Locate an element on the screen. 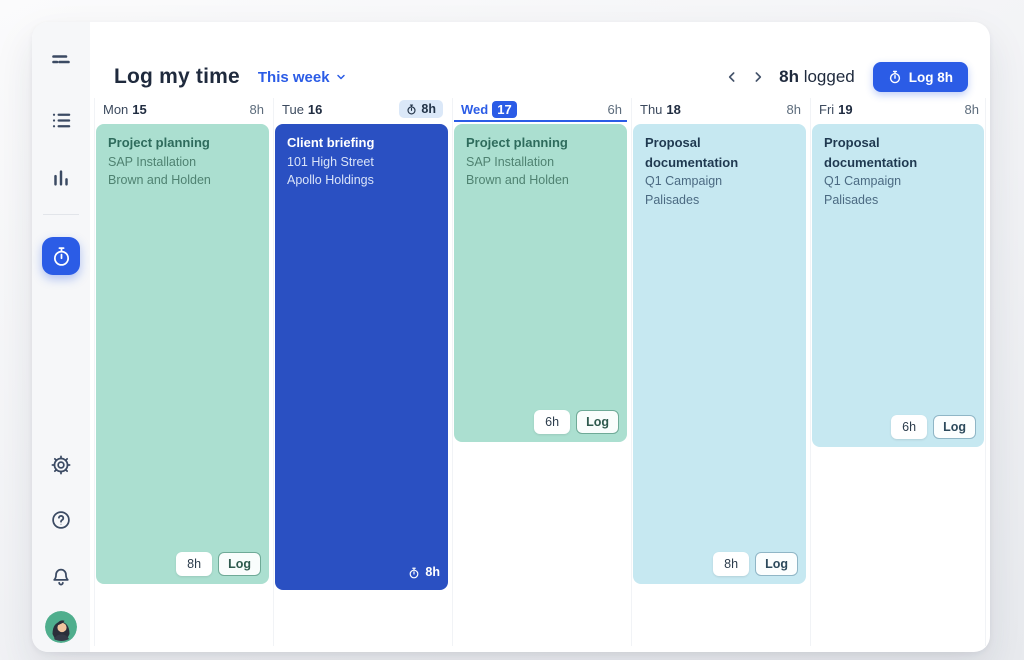 The width and height of the screenshot is (1024, 660). logged-summary: 8h logged is located at coordinates (817, 77).